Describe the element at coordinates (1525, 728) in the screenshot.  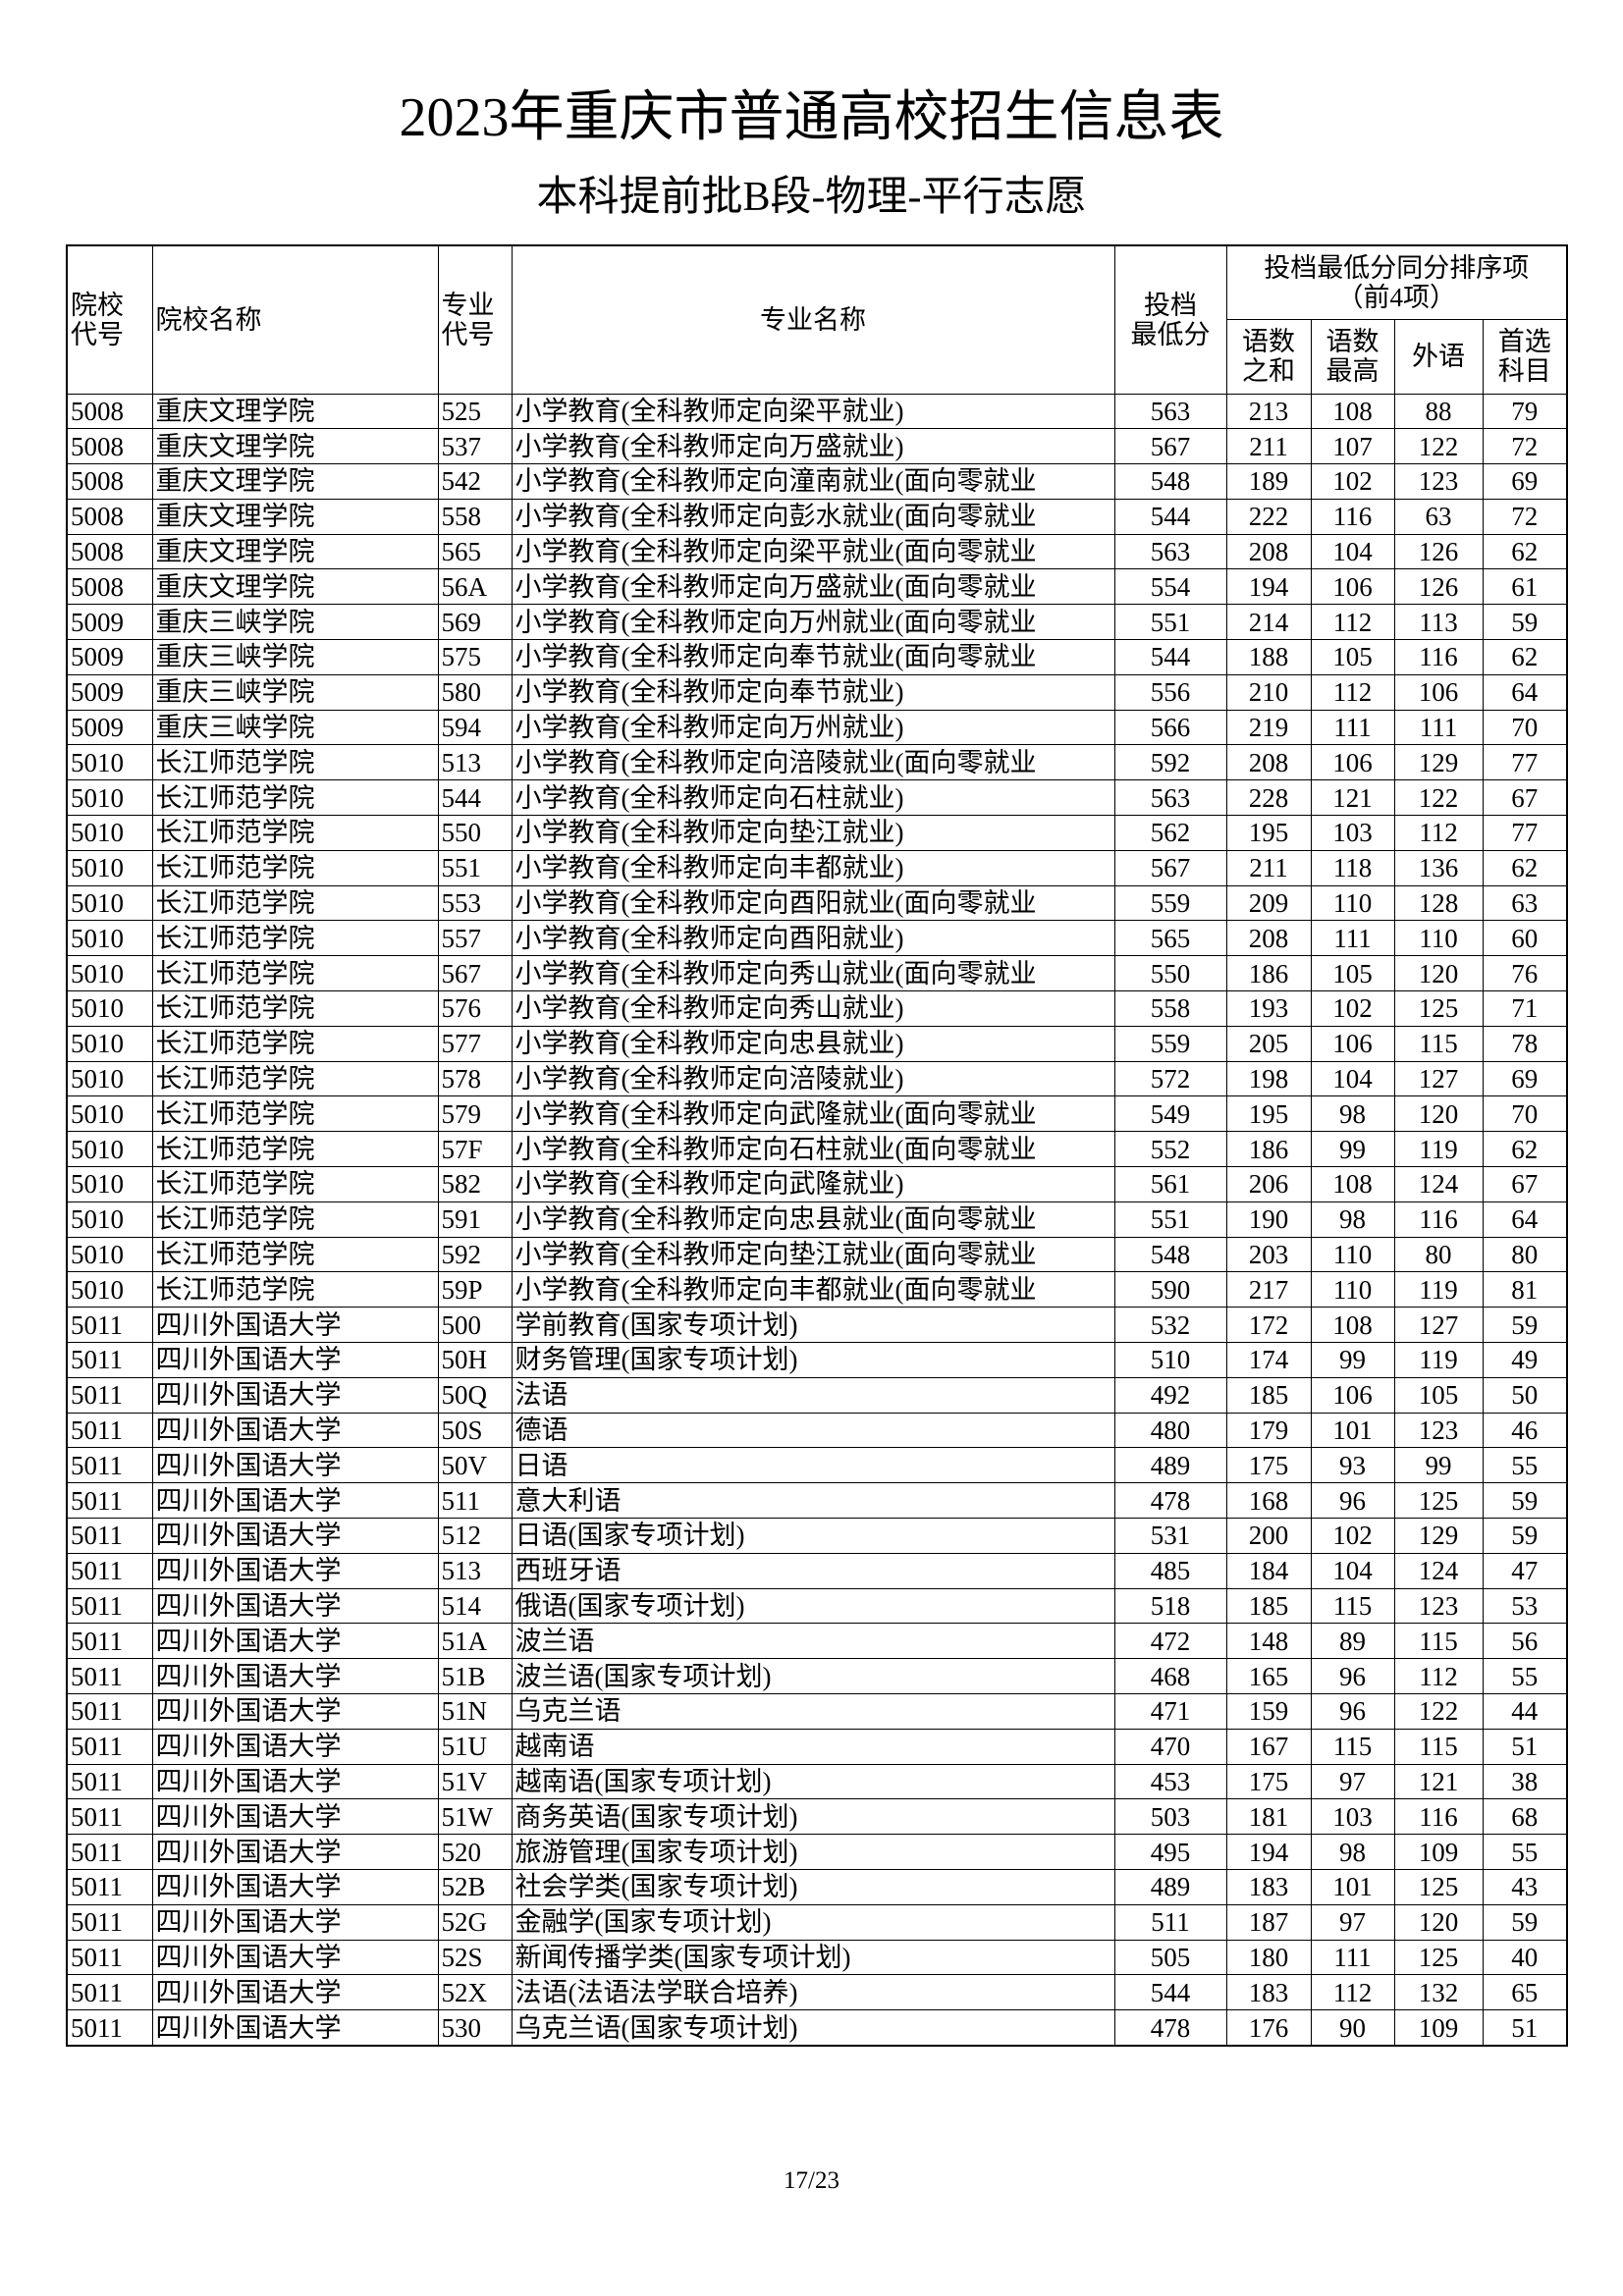
I see `table-cell: 70` at that location.